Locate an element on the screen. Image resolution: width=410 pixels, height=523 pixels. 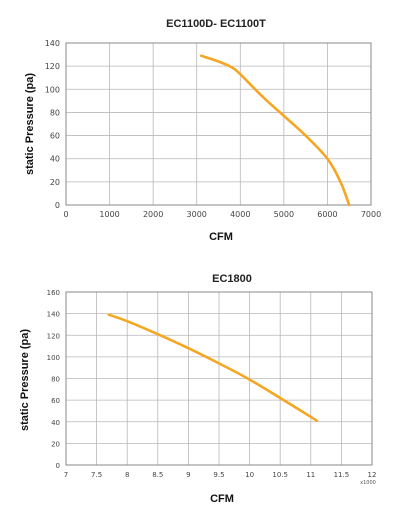
y-axis-ticks: 0 20 40 60 80 100 120 140 160 is located at coordinates (53, 379).